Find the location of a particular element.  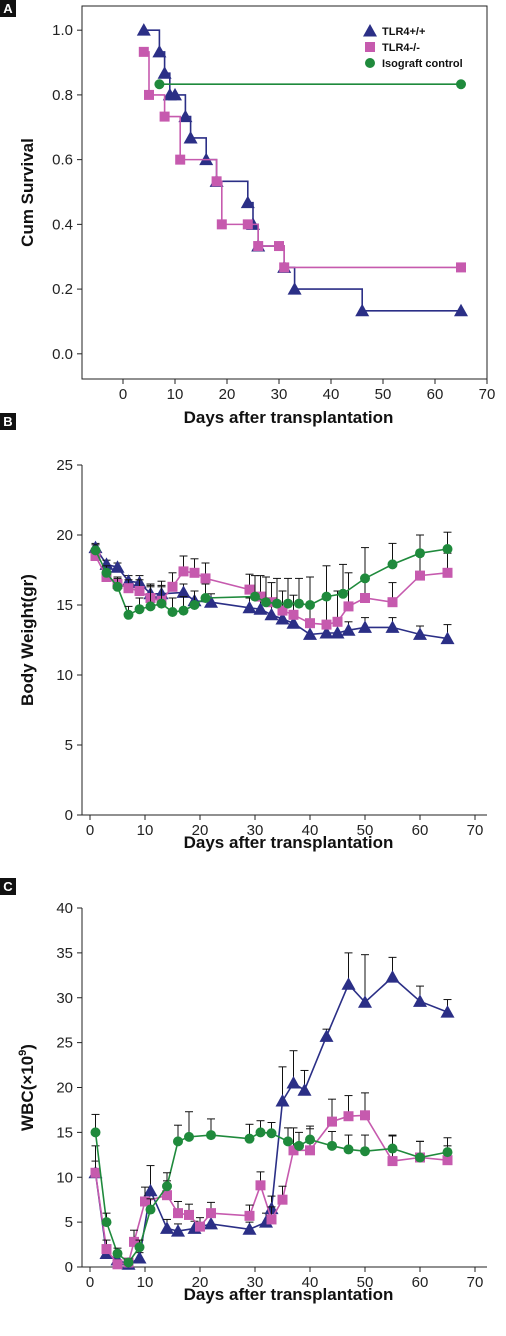

panel-a-tag: A is located at coordinates (8, 8).